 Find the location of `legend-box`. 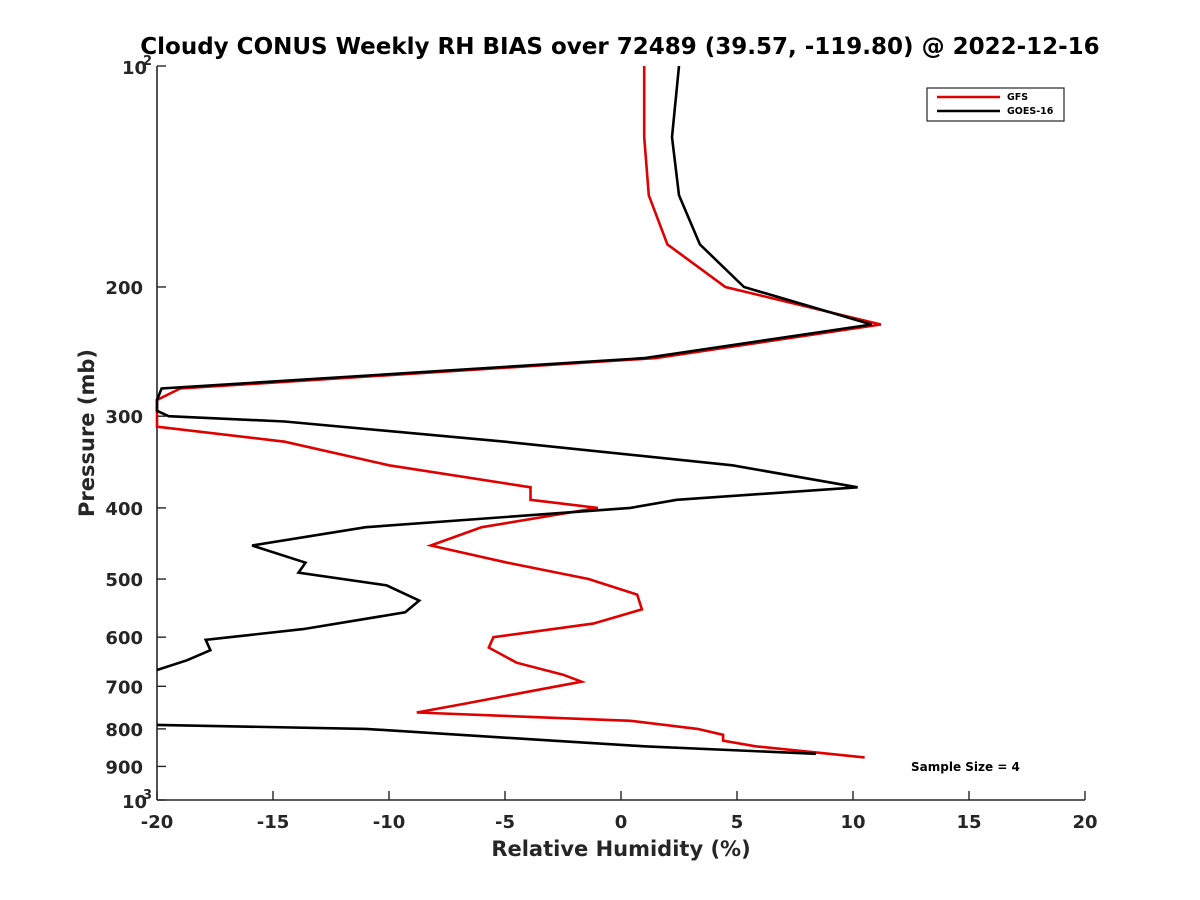

legend-box is located at coordinates (995, 104).